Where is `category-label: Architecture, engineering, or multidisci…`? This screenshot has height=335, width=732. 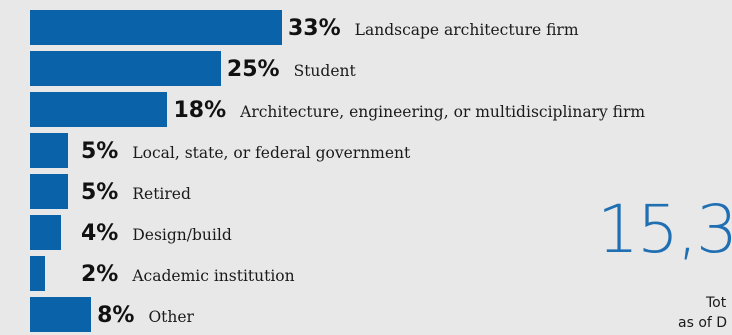 category-label: Architecture, engineering, or multidisci… is located at coordinates (443, 112).